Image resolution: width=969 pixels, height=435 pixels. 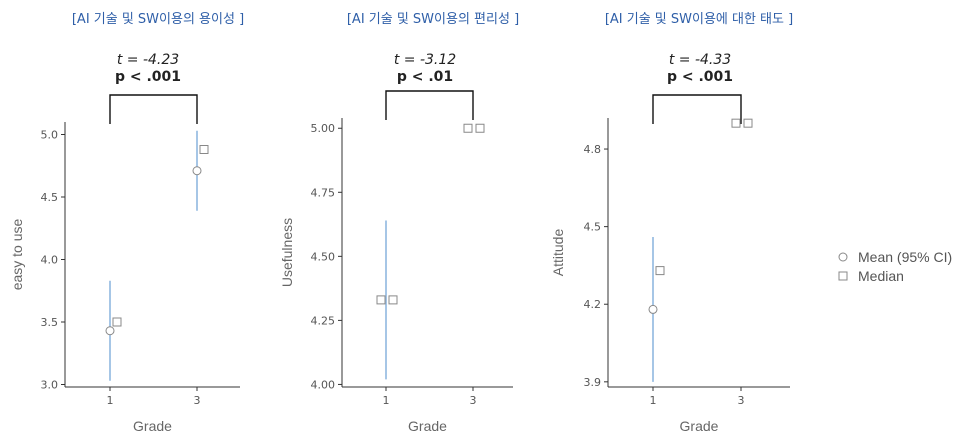 What do you see at coordinates (593, 149) in the screenshot?
I see `y-tick-label: 4.8` at bounding box center [593, 149].